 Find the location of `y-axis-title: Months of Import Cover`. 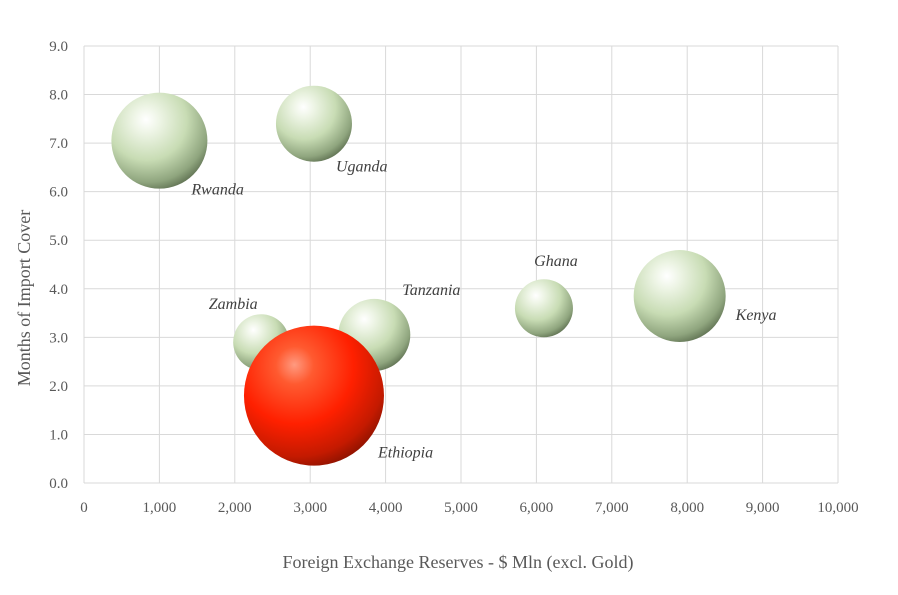

y-axis-title: Months of Import Cover is located at coordinates (24, 298).